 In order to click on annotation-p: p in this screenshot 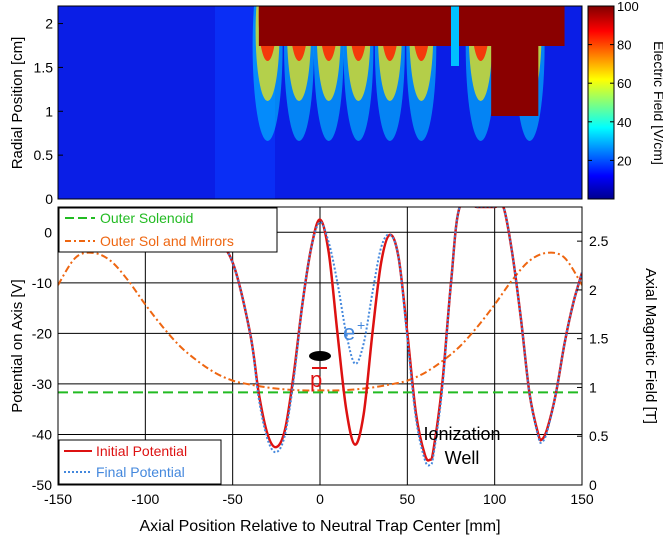, I will do `click(316, 379)`.